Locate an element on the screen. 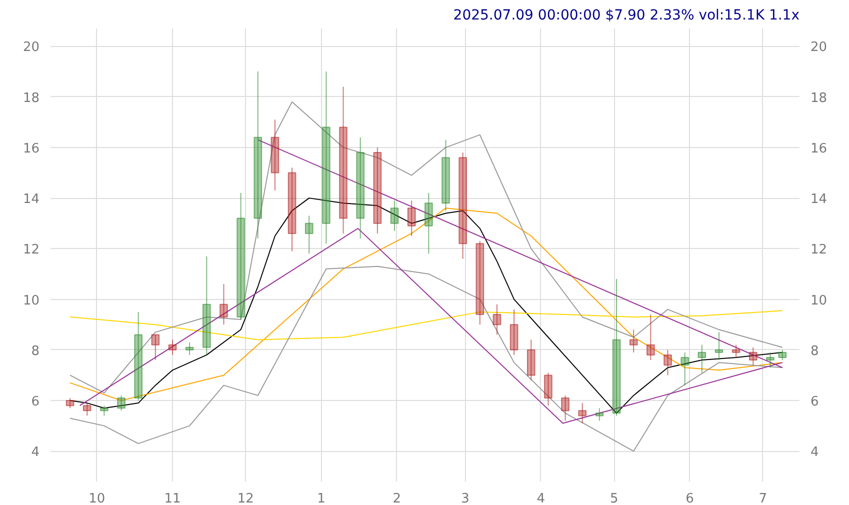 The height and width of the screenshot is (505, 849). x-tick-label: 2 is located at coordinates (397, 498).